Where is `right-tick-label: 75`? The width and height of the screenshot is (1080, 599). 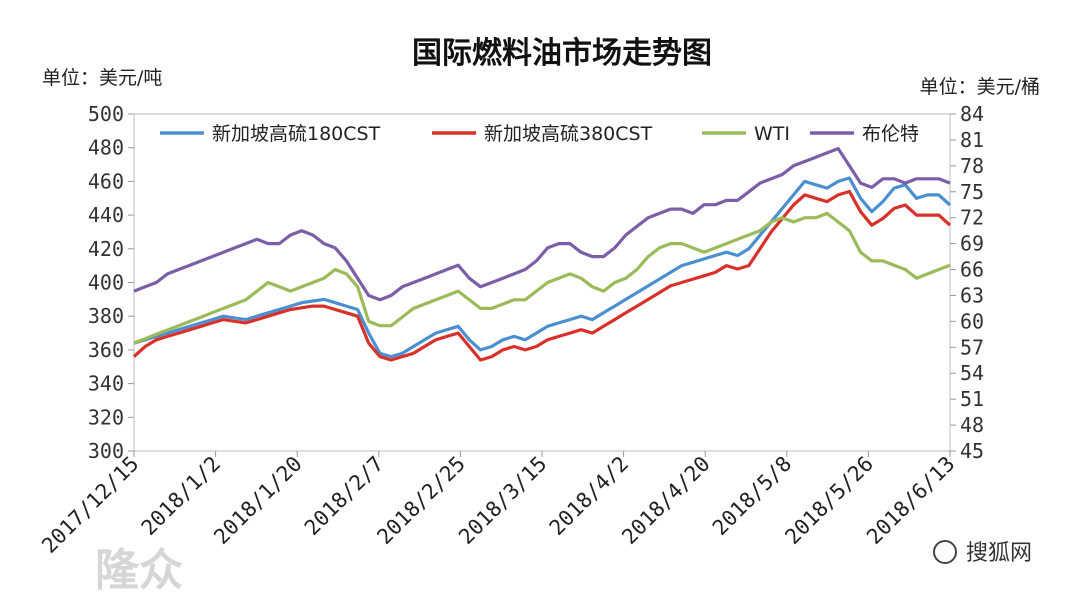 right-tick-label: 75 is located at coordinates (972, 192).